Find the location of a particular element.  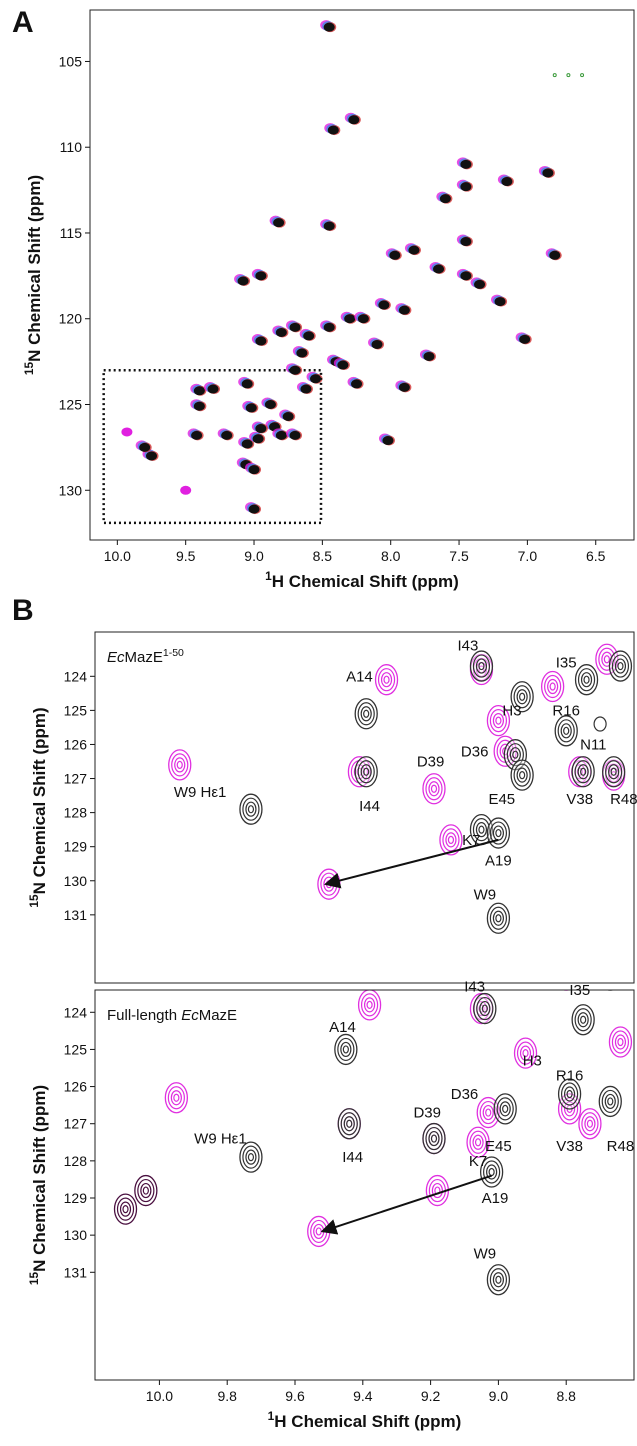

peak-label: A14 is located at coordinates (359, 676).